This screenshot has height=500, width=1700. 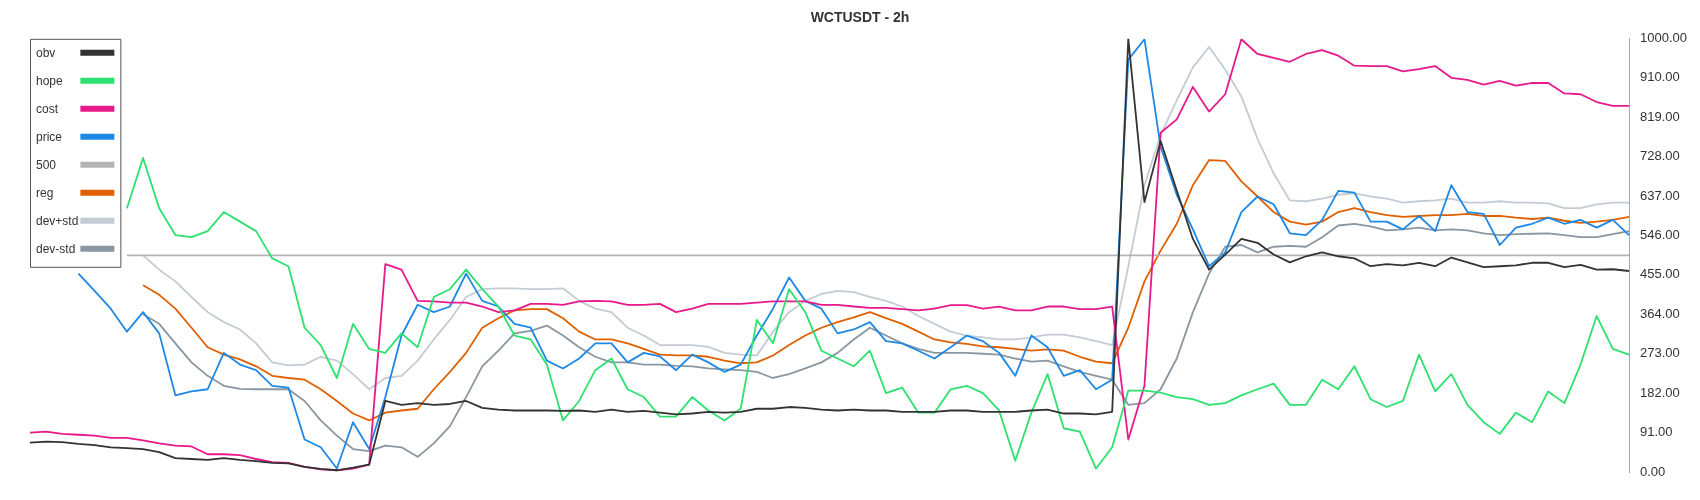 I want to click on y-tick-label: 637.00, so click(x=1660, y=195).